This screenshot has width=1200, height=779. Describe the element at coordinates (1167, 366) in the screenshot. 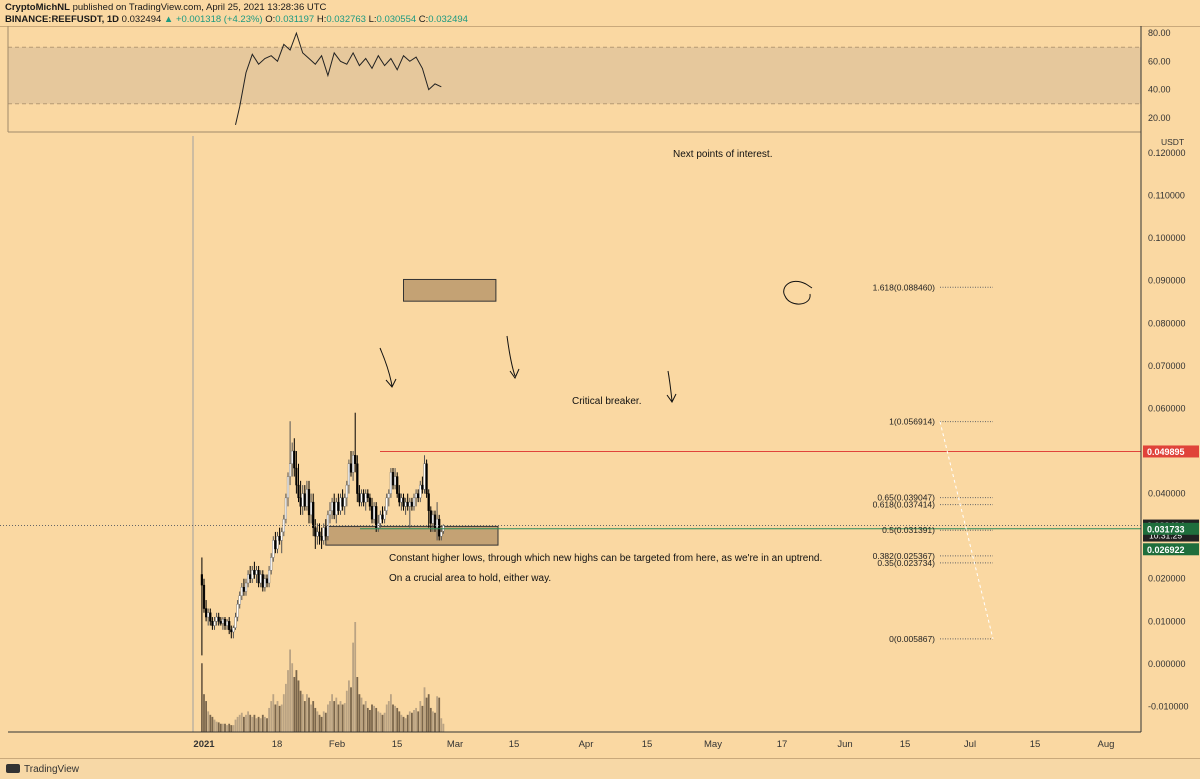

I see `price-tick-label: 0.070000` at that location.